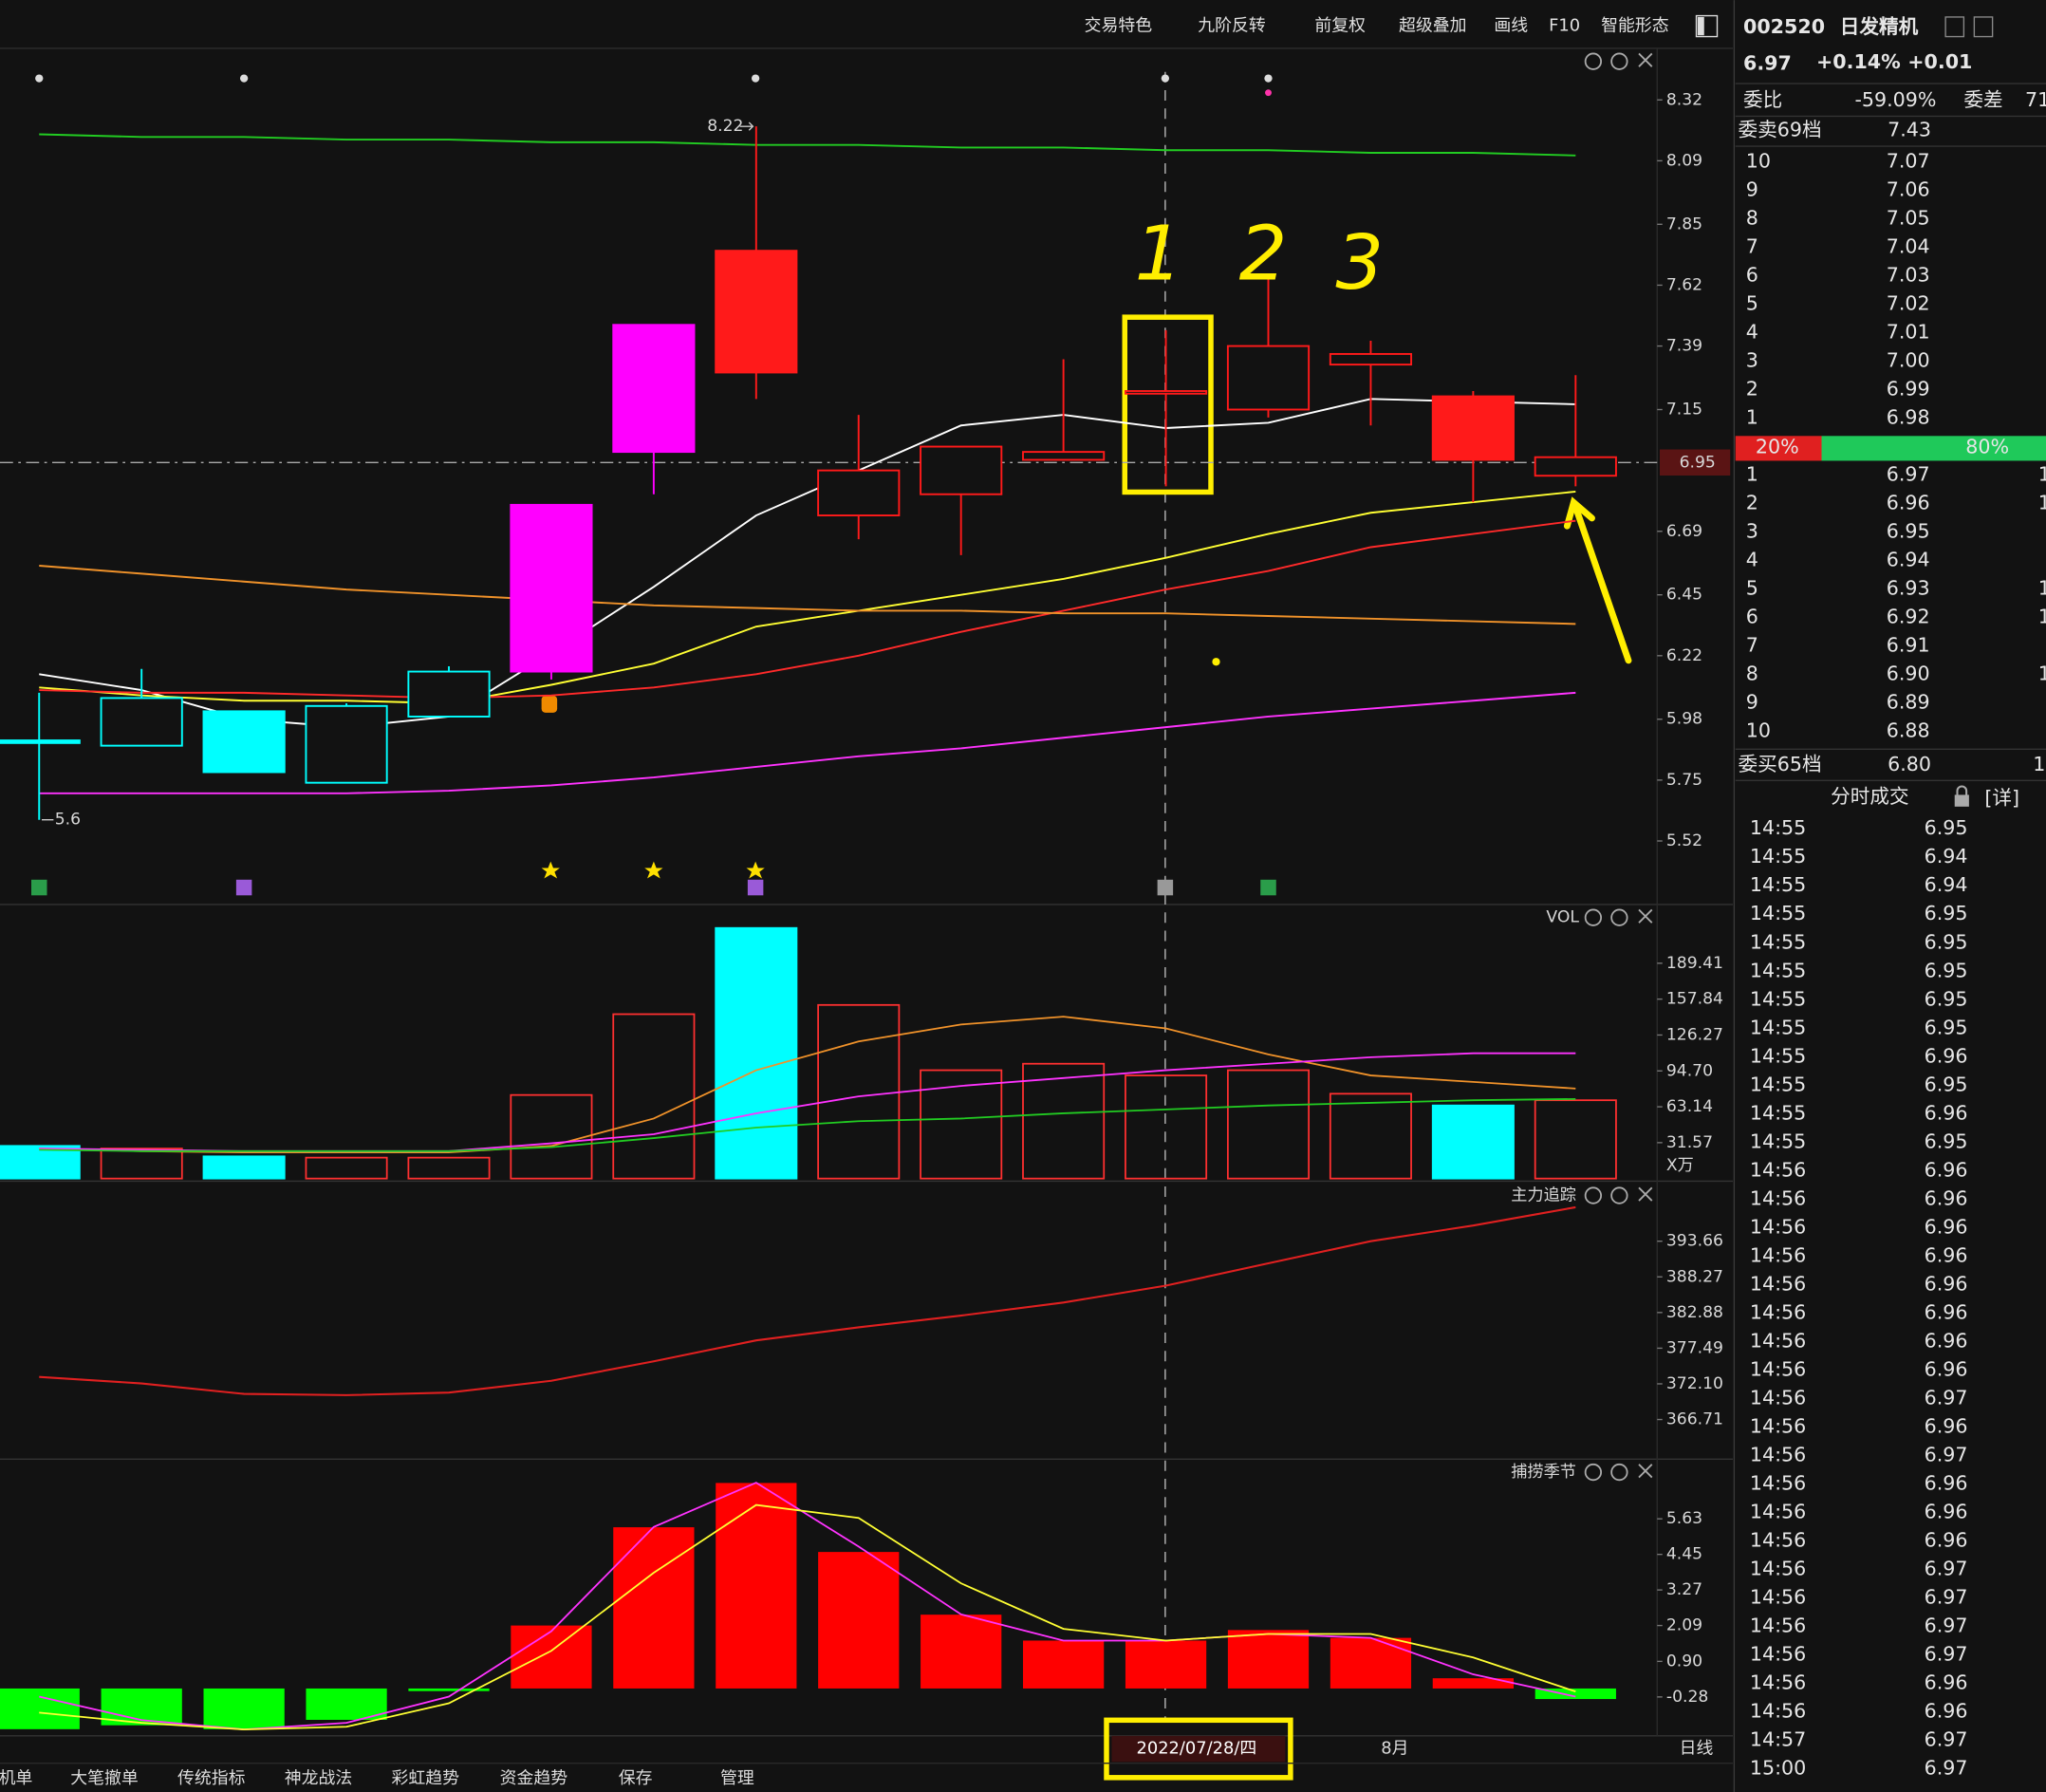 The width and height of the screenshot is (2046, 1792). I want to click on toolbar-item: 前复权, so click(1340, 26).